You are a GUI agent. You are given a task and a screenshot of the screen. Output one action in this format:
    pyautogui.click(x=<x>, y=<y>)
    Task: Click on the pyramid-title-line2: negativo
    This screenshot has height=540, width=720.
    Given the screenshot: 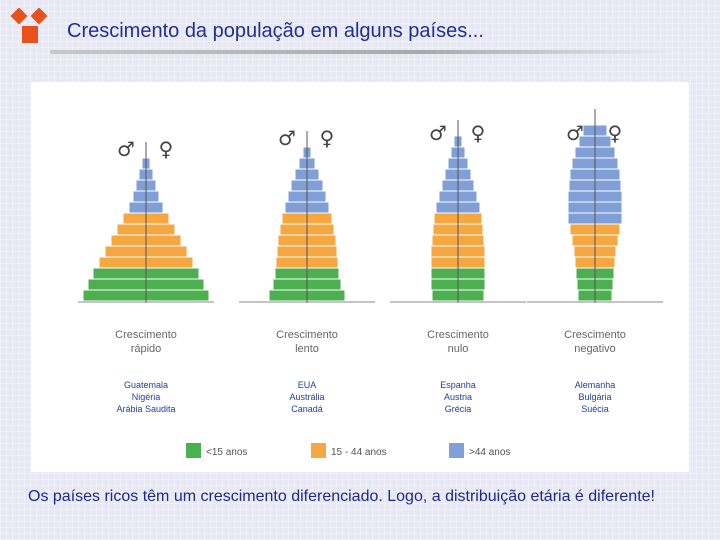 What is the action you would take?
    pyautogui.click(x=595, y=349)
    